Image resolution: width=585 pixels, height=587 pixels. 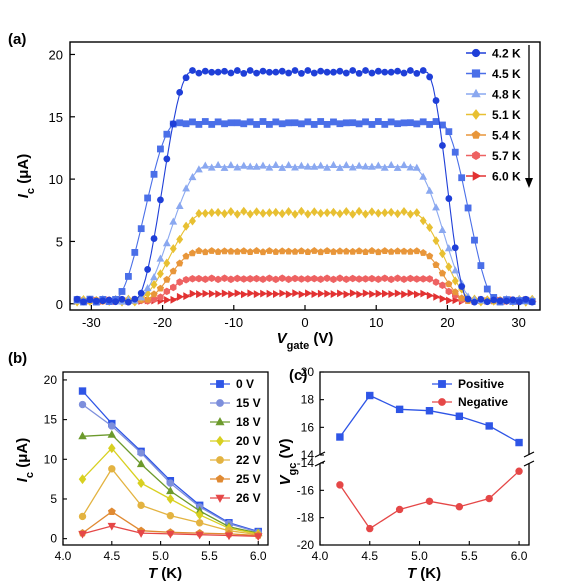 I want to click on plot-frame-b, so click(x=165, y=458).